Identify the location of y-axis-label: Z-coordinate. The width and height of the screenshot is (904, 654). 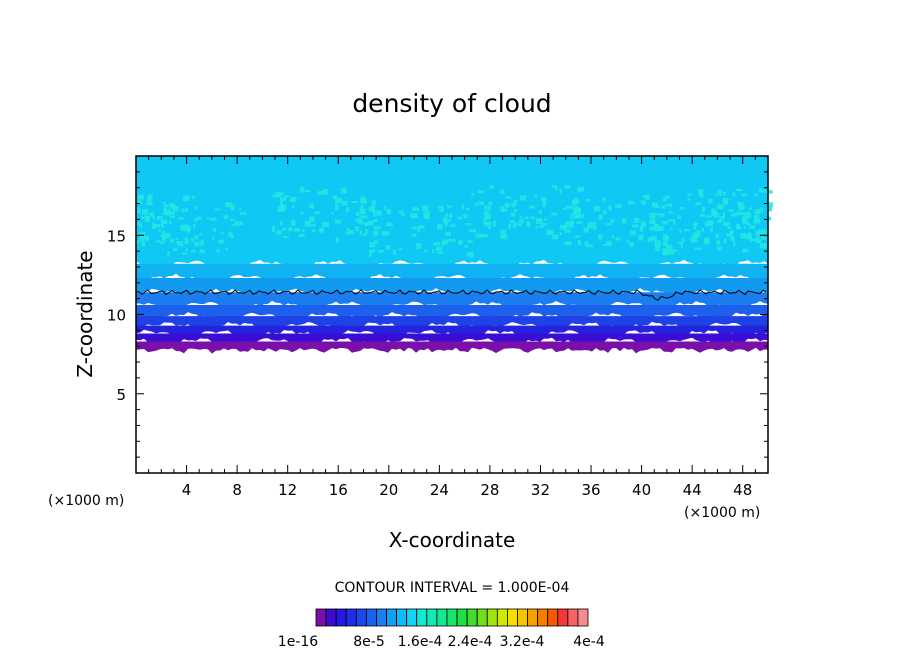
(85, 313).